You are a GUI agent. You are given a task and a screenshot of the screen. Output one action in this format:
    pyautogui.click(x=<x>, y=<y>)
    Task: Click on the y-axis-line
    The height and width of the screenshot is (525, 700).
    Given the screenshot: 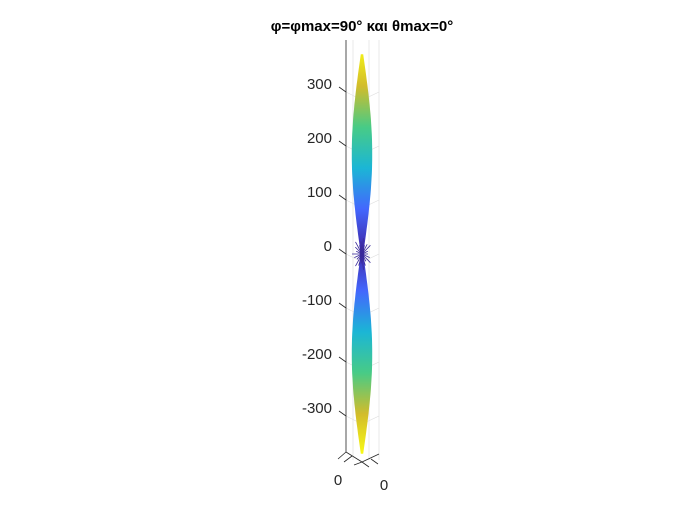 What is the action you would take?
    pyautogui.click(x=370, y=458)
    